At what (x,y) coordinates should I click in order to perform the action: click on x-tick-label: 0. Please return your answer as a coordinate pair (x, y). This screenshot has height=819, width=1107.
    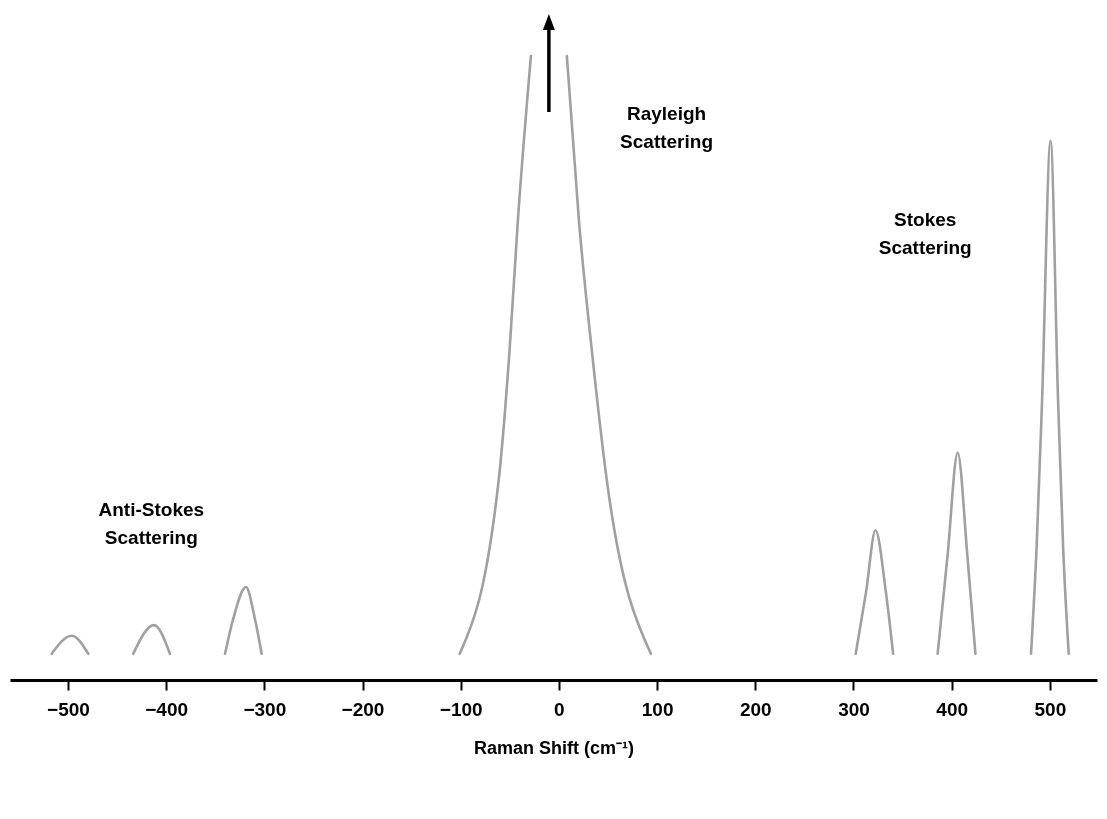
    Looking at the image, I should click on (559, 709).